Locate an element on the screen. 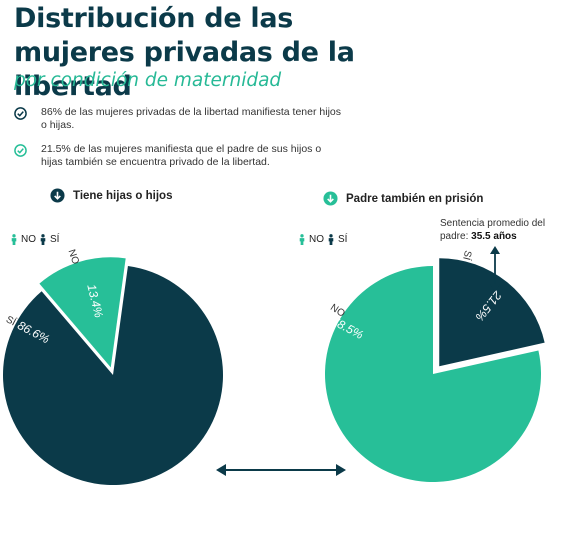 The height and width of the screenshot is (538, 568). pie-2-category-label: SÍ is located at coordinates (467, 255).